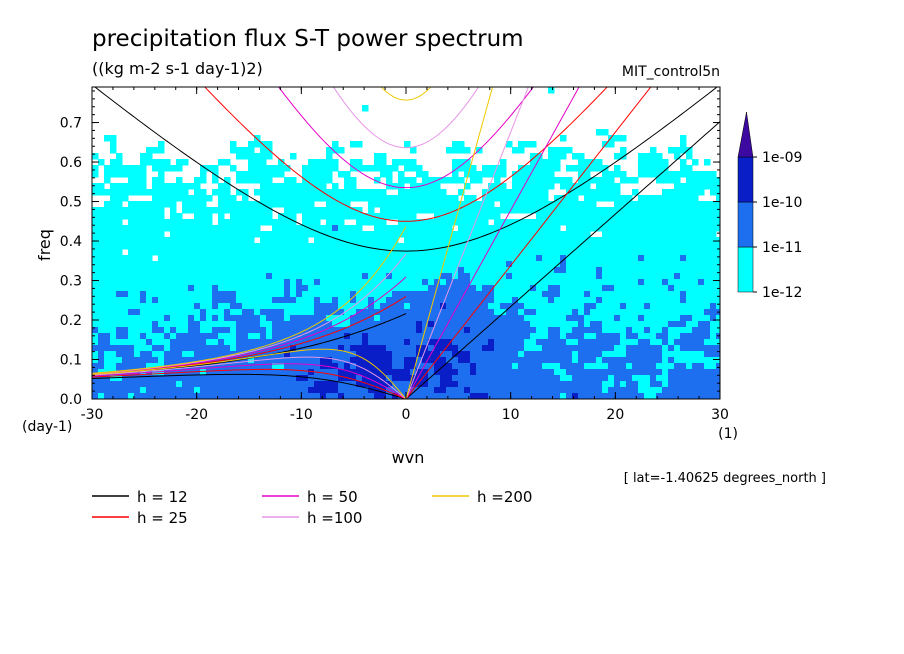 The width and height of the screenshot is (904, 654). I want to click on y-unit-label: (day-1), so click(47, 427).